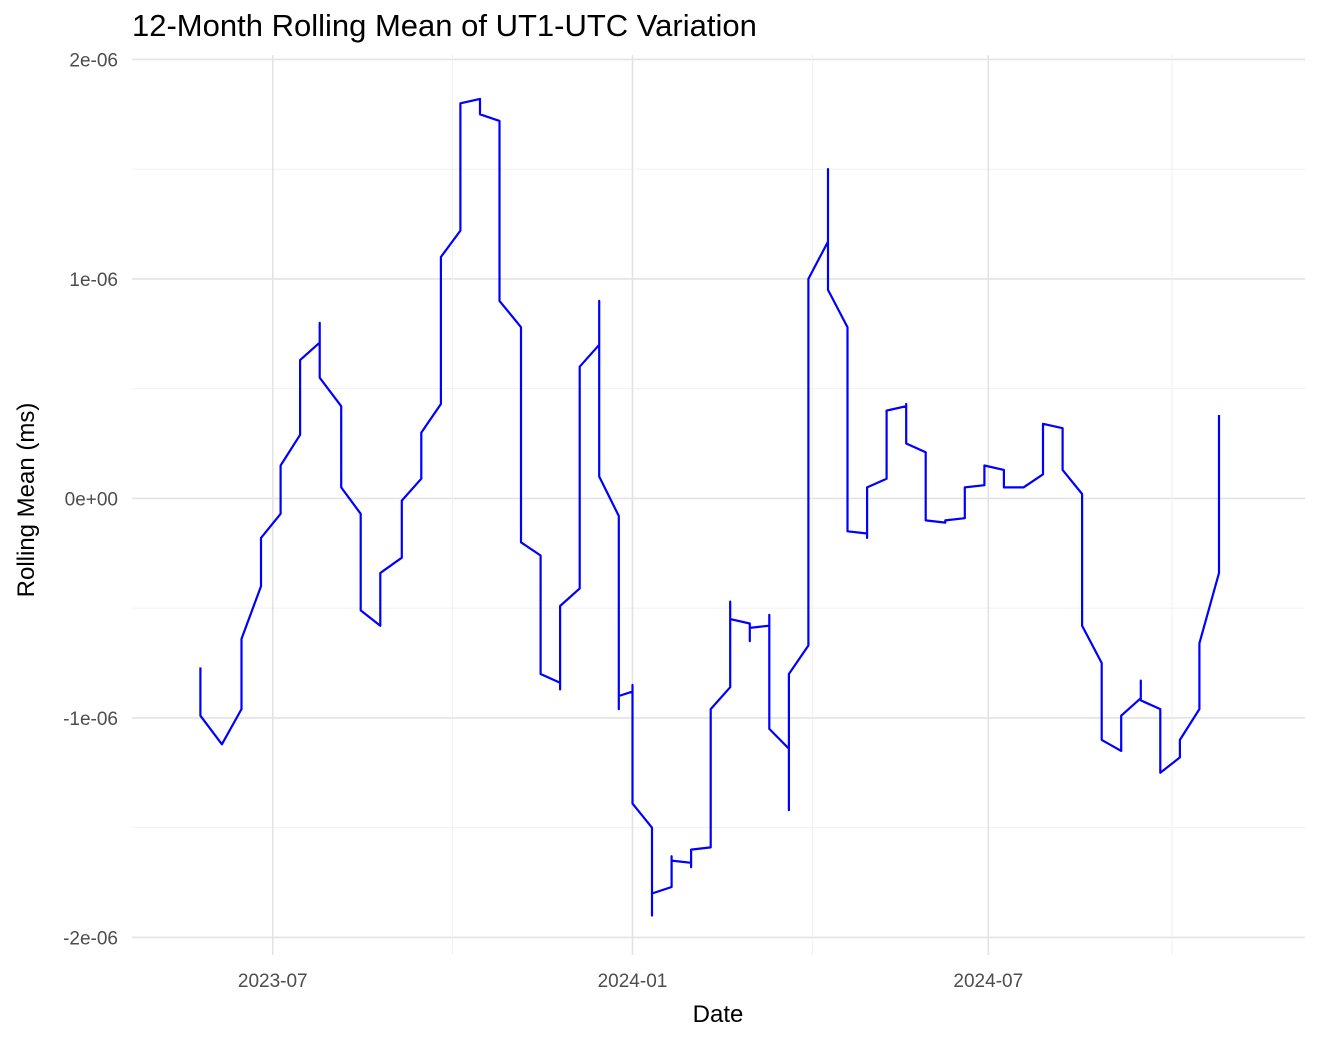 The width and height of the screenshot is (1320, 1042). I want to click on y-tick-label: -1e-06, so click(90, 719).